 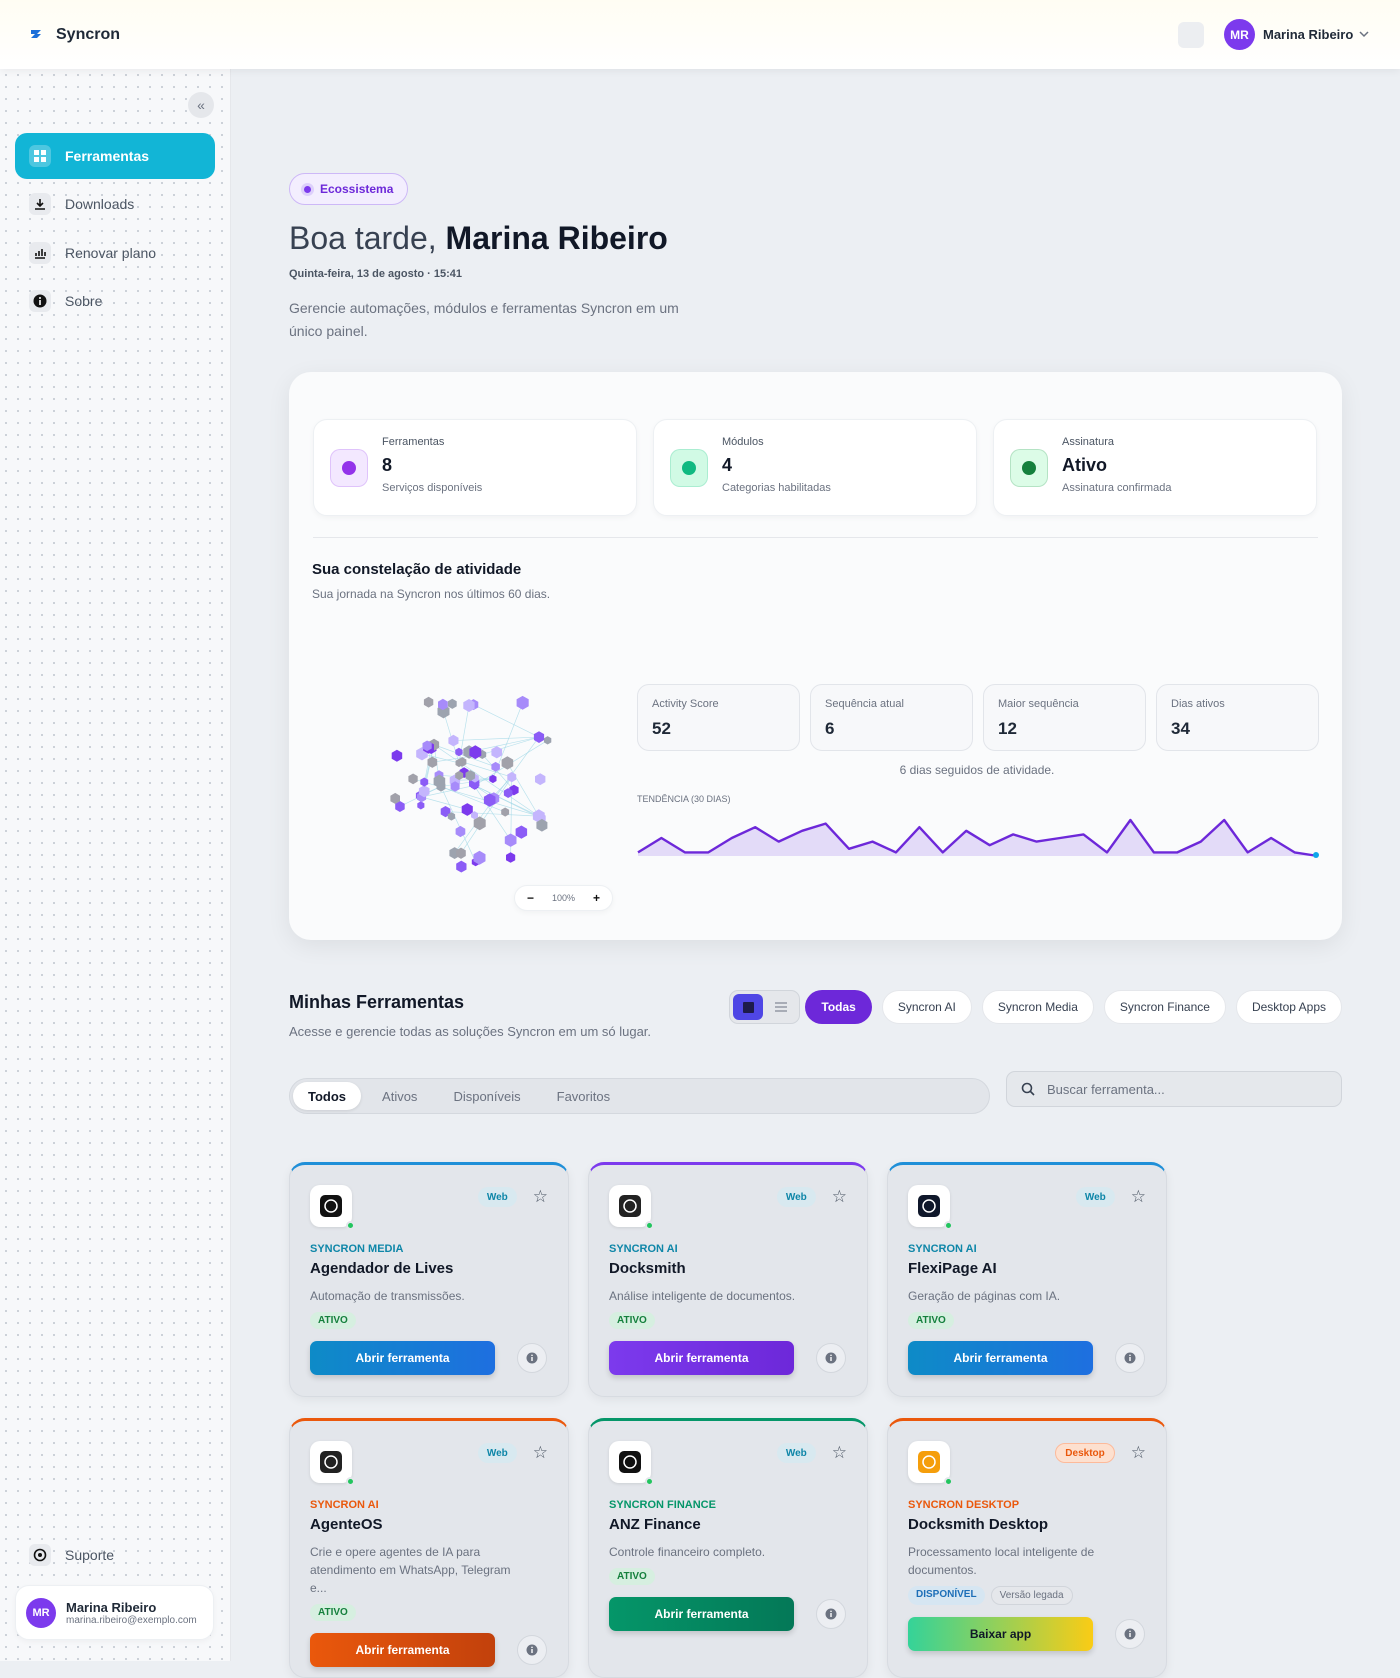 I want to click on filter-pill: Desktop Apps, so click(x=1288, y=1007).